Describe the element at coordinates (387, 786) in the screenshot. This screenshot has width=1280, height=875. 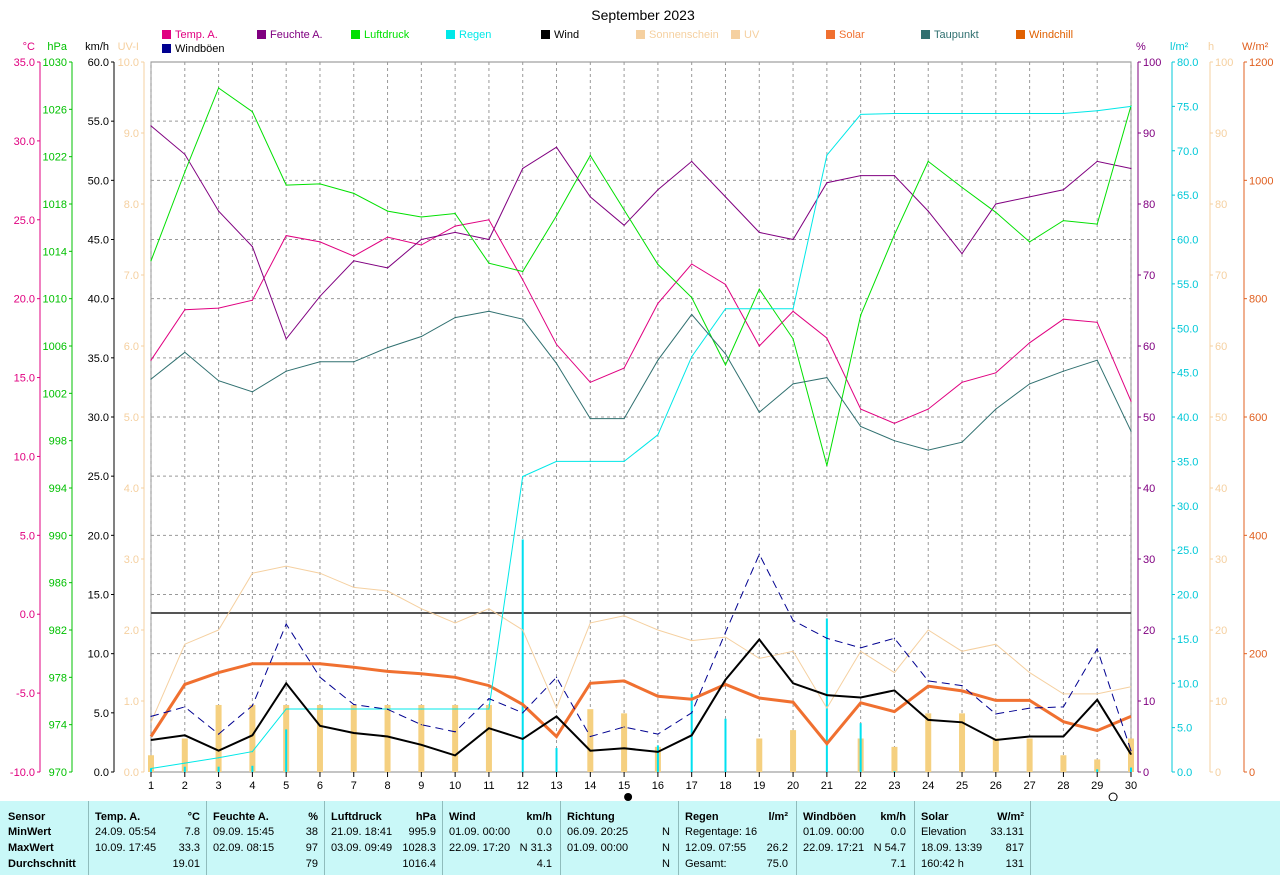
I see `x-tick-label: 8` at that location.